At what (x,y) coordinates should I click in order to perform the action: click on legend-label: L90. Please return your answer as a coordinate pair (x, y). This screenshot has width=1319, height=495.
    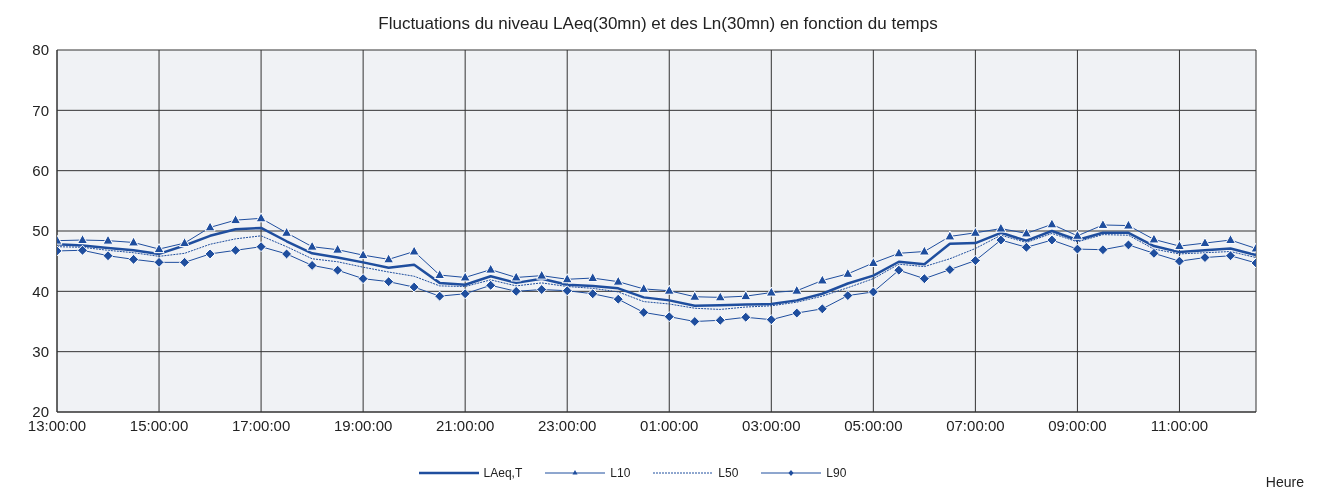
    Looking at the image, I should click on (836, 473).